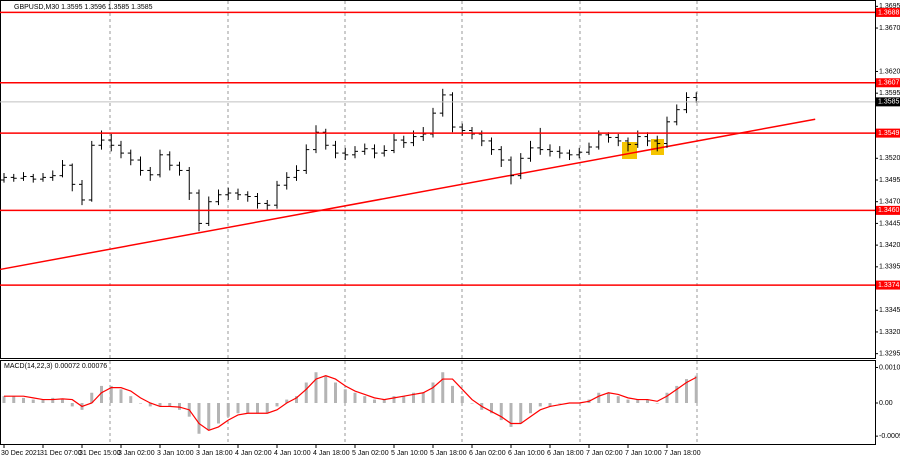 This screenshot has width=900, height=460. Describe the element at coordinates (889, 180) in the screenshot. I see `y-tick-label: 1.3495` at that location.